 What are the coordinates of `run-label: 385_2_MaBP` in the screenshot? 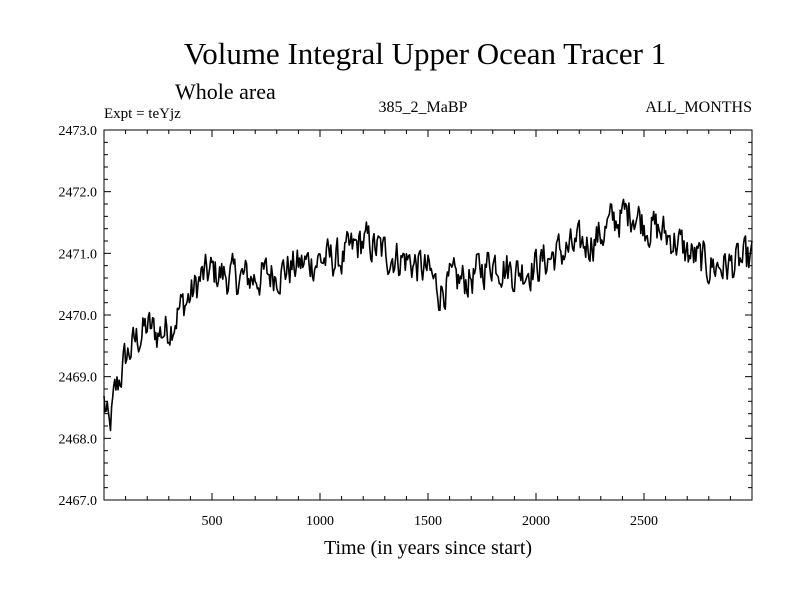 It's located at (423, 107).